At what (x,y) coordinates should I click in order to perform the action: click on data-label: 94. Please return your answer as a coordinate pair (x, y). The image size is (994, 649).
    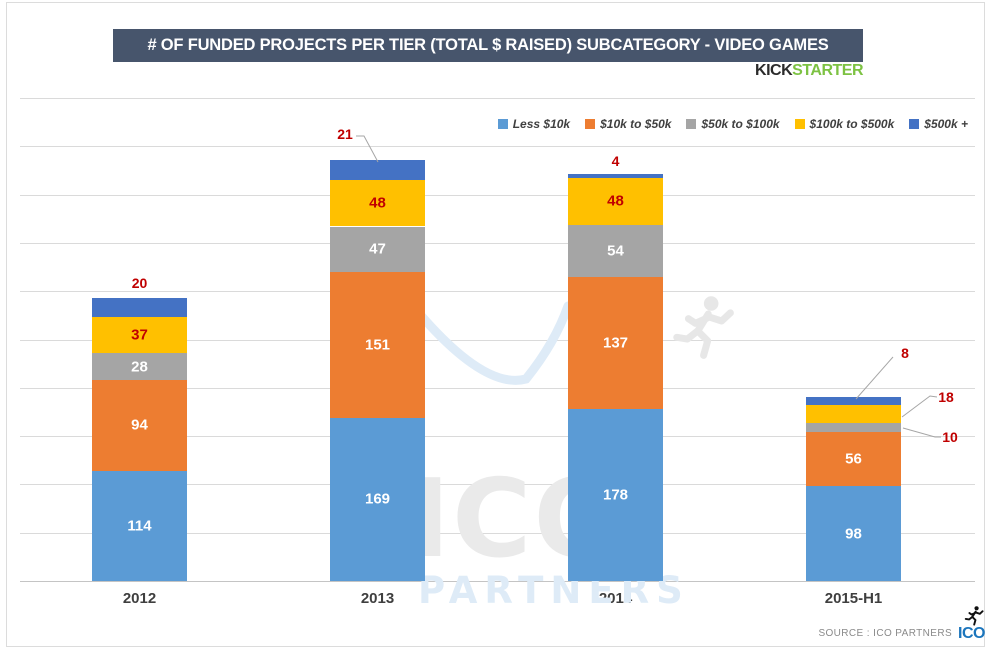
    Looking at the image, I should click on (139, 425).